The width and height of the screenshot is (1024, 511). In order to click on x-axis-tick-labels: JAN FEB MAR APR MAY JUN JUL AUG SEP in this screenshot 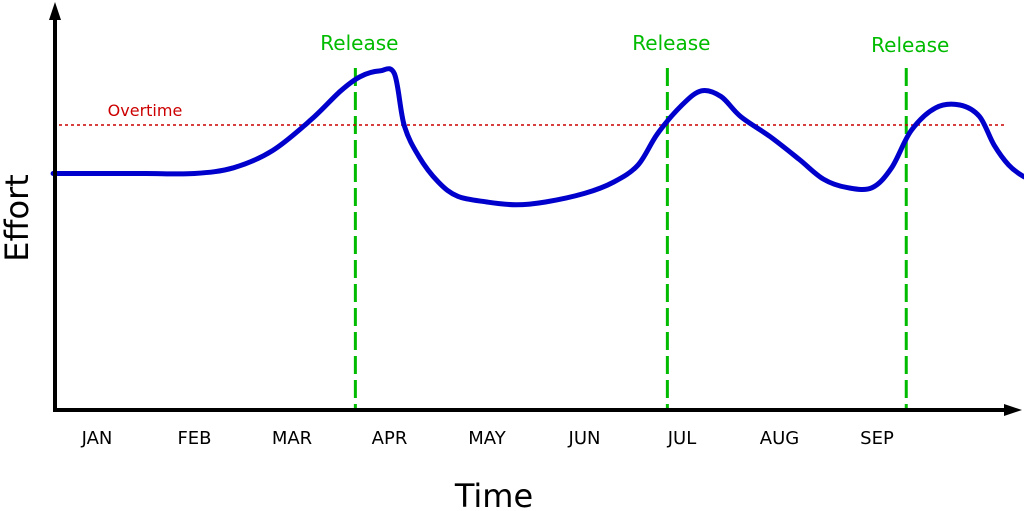, I will do `click(487, 438)`.